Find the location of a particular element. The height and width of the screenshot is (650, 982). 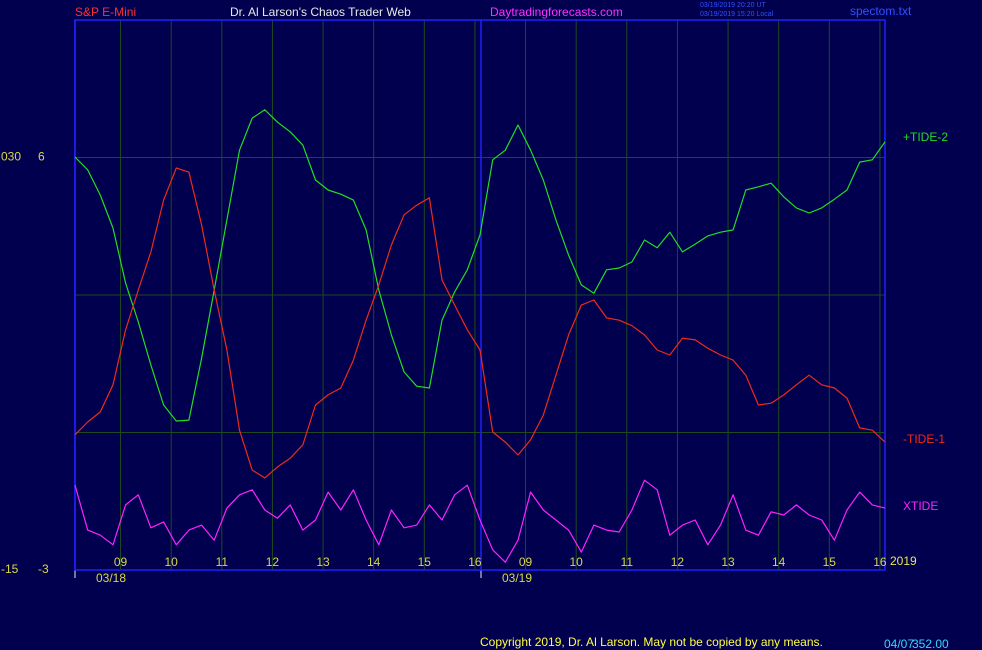

series-line is located at coordinates (480, 521).